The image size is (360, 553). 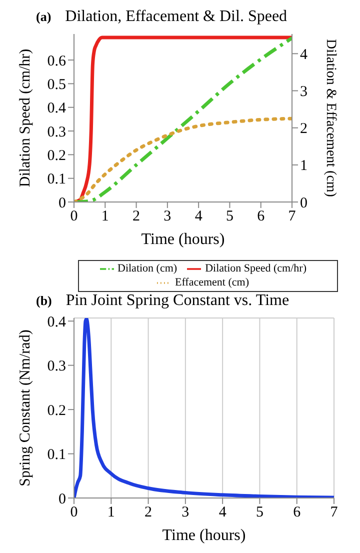 I want to click on y-axis-title: Spring Constant (Nm/rad), so click(x=25, y=408).